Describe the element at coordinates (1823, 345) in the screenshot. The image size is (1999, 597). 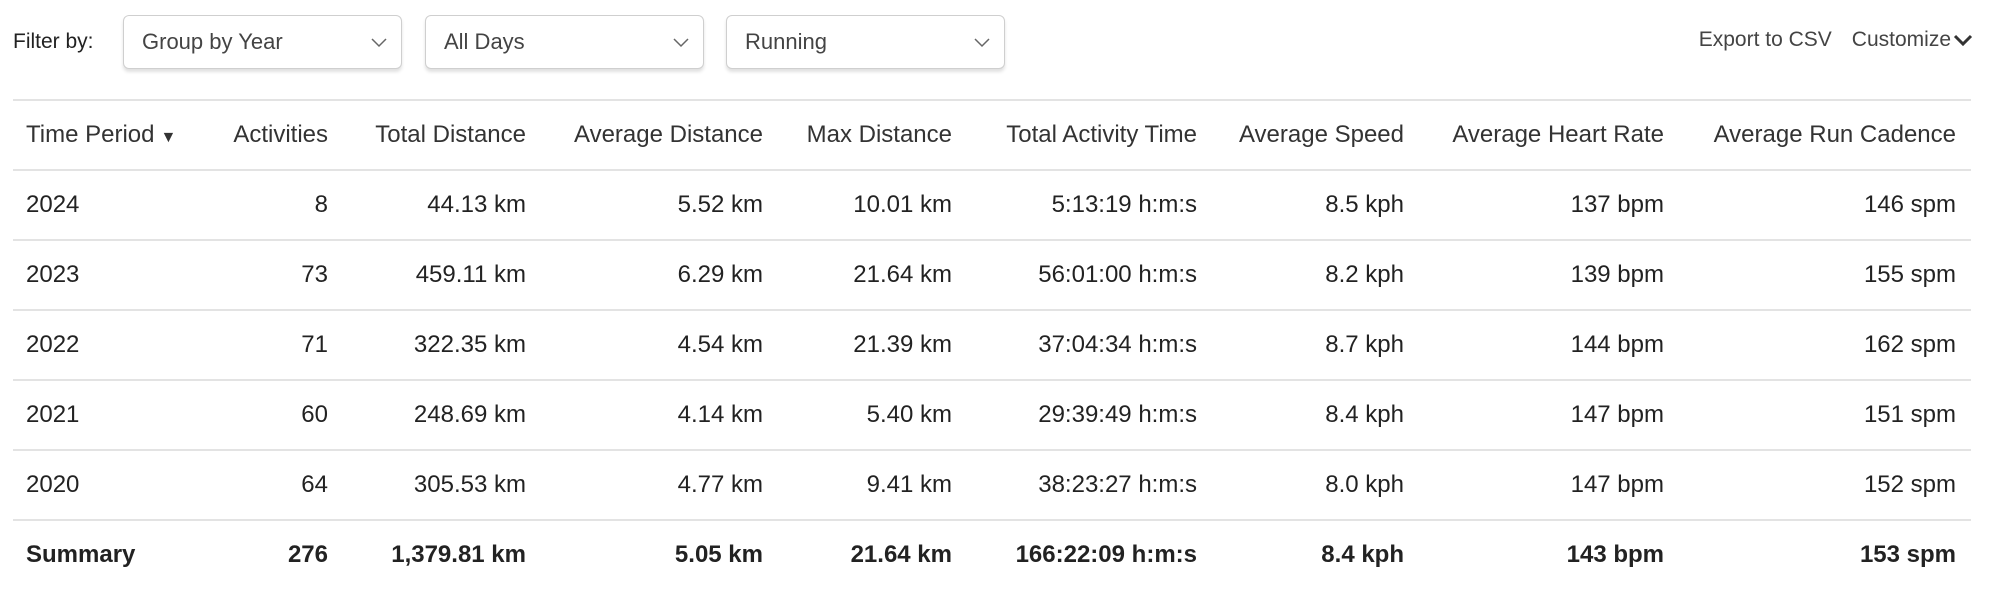
I see `cell-average-run-cadence: 162 spm` at that location.